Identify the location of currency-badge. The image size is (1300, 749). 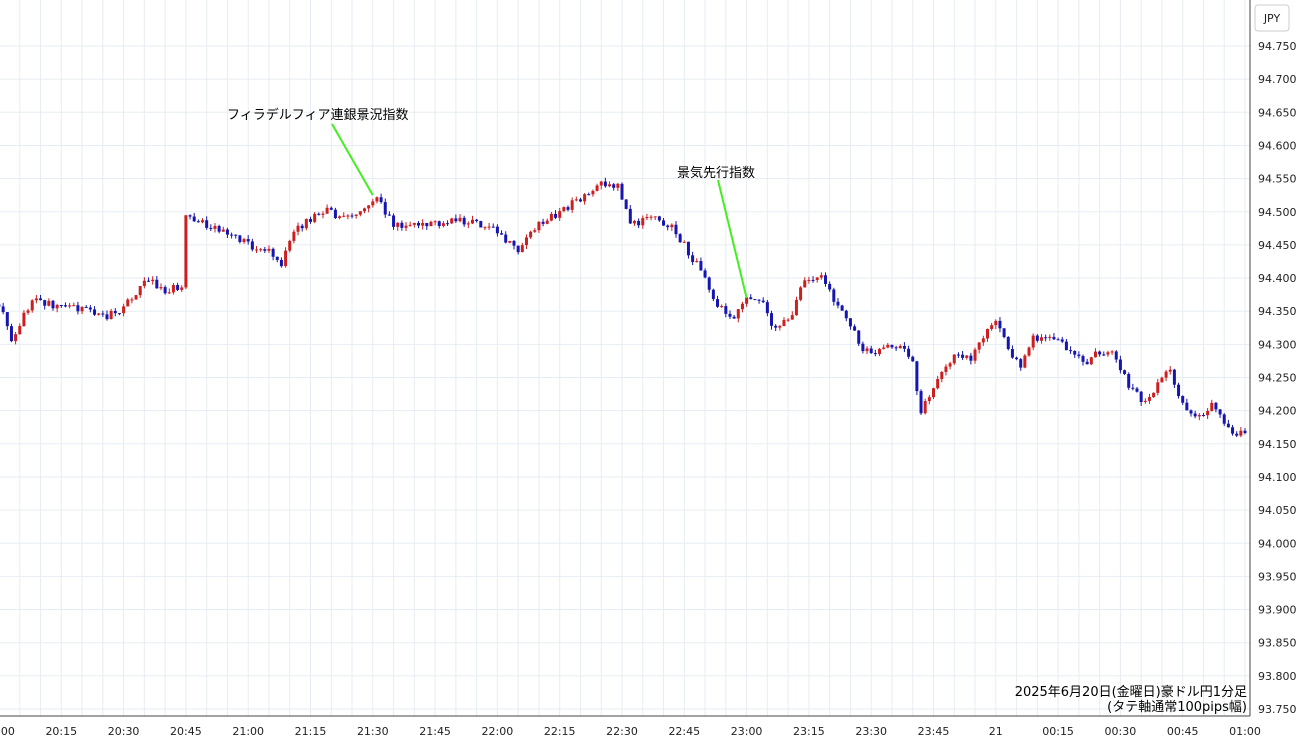
(1272, 18).